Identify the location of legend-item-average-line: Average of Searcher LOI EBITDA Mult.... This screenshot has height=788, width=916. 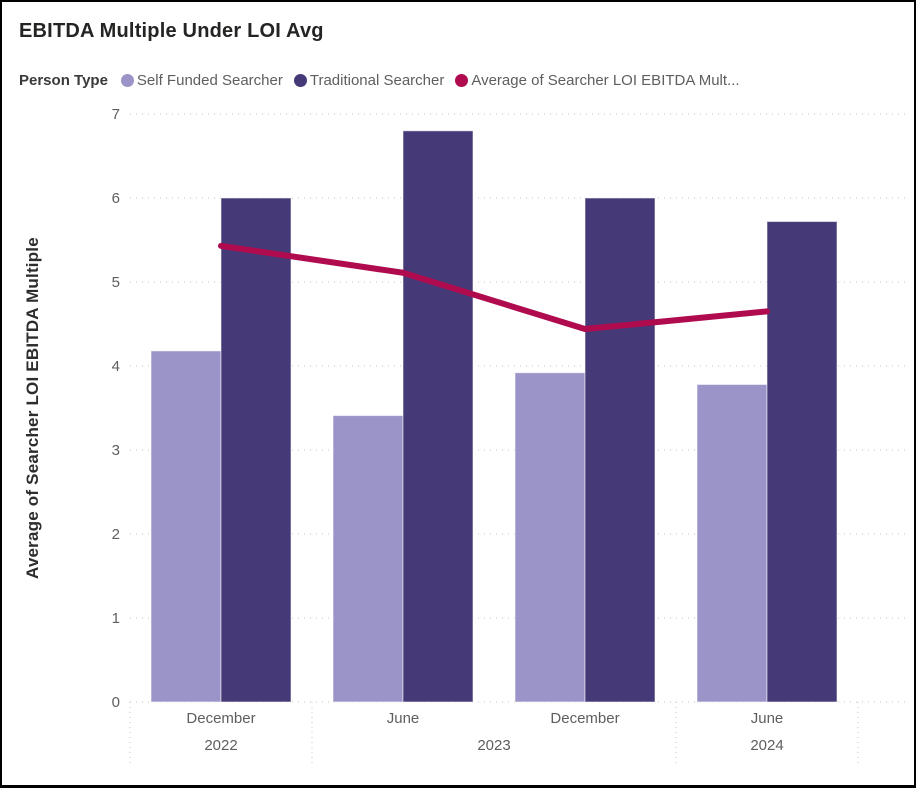
(597, 80).